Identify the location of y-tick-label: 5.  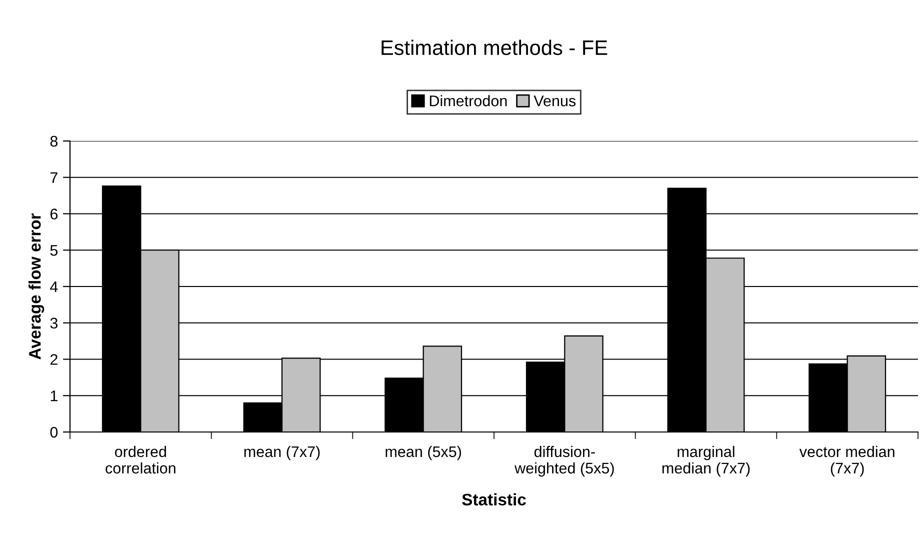
(54, 250).